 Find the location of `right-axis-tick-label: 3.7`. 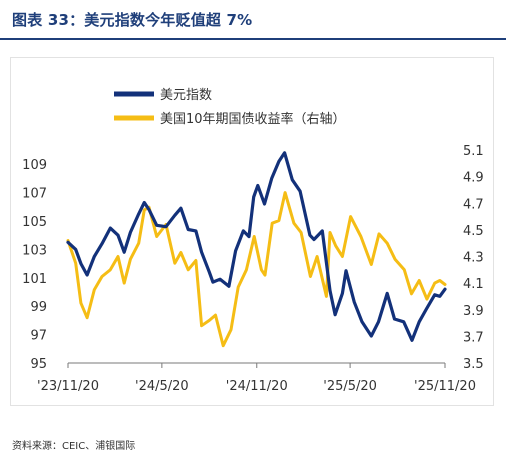

right-axis-tick-label: 3.7 is located at coordinates (473, 337).